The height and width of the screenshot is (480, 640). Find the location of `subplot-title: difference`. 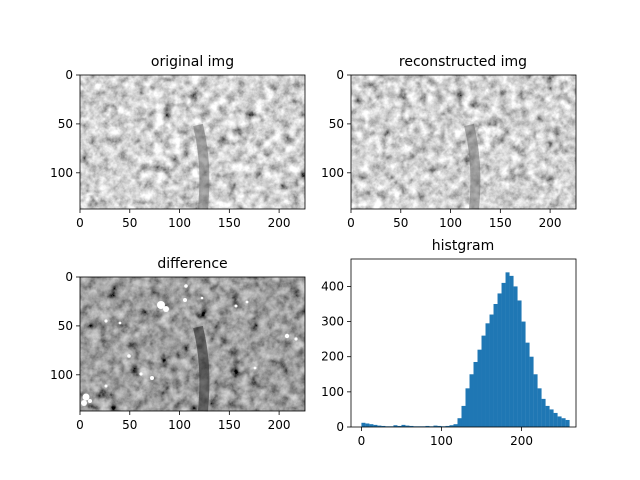

subplot-title: difference is located at coordinates (192, 264).